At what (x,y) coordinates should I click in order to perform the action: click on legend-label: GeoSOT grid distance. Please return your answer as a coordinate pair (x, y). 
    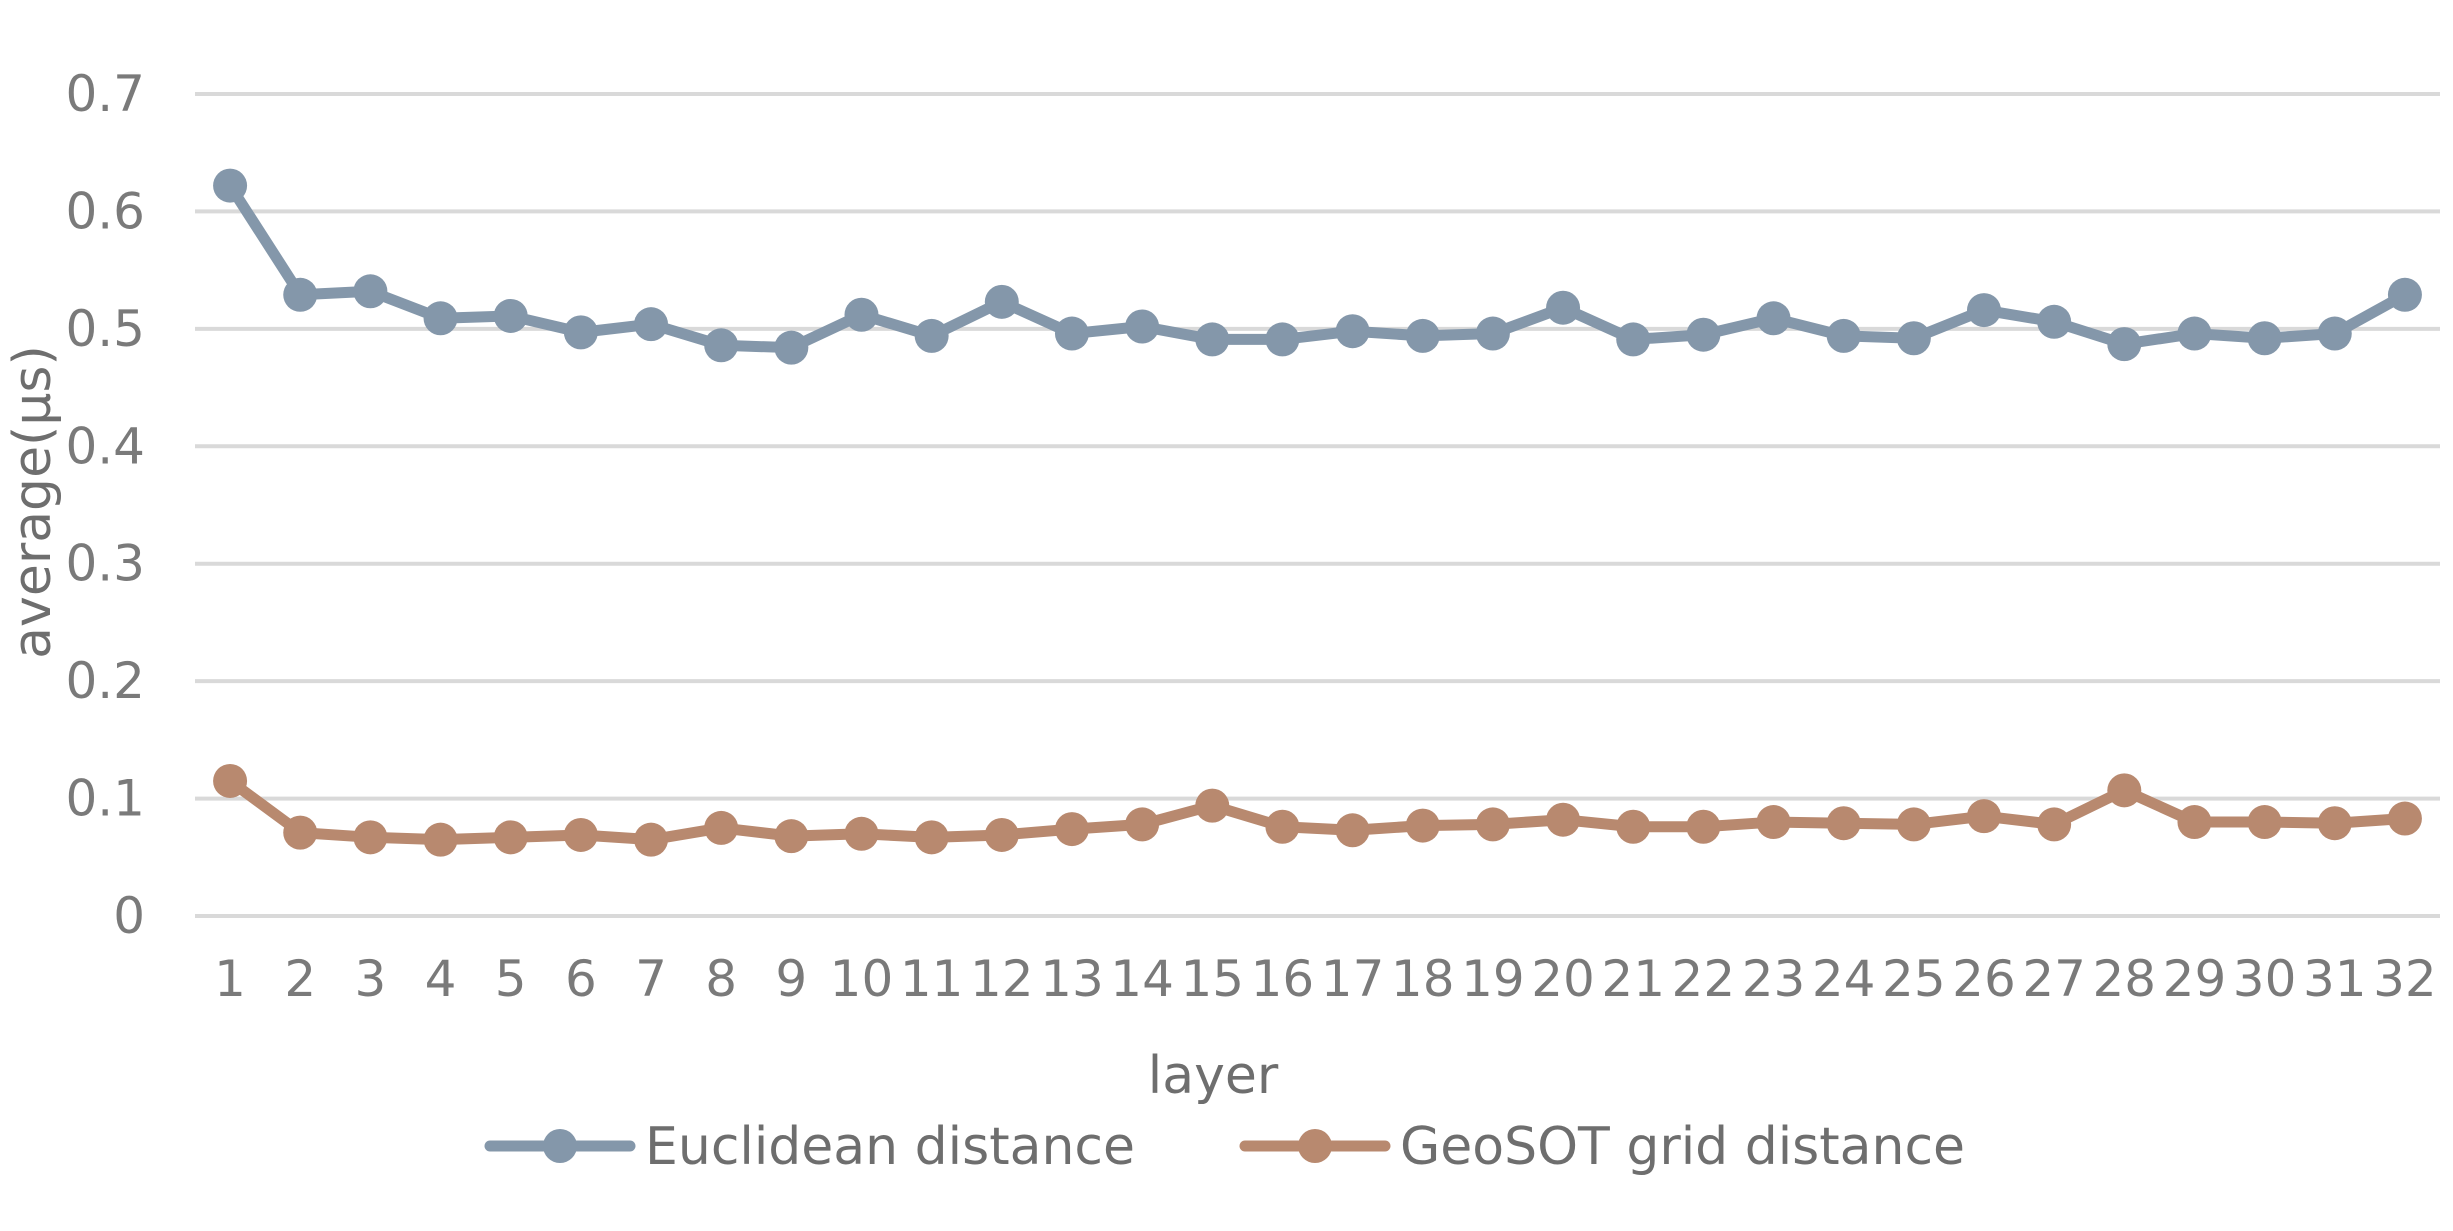
    Looking at the image, I should click on (1682, 1147).